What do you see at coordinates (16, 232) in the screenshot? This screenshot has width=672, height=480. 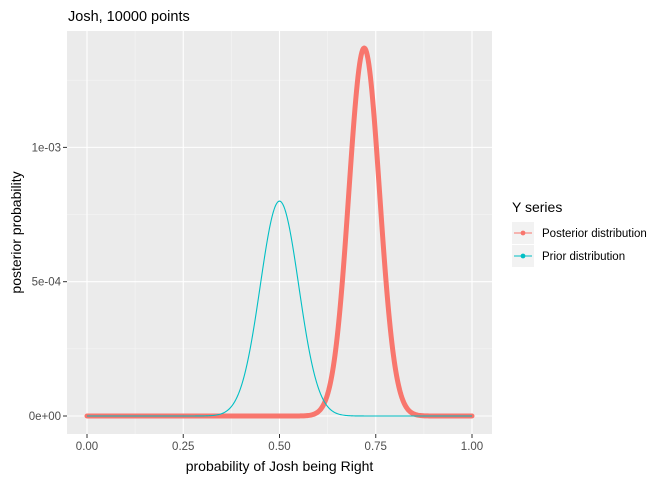 I see `y-axis-title: posterior probability` at bounding box center [16, 232].